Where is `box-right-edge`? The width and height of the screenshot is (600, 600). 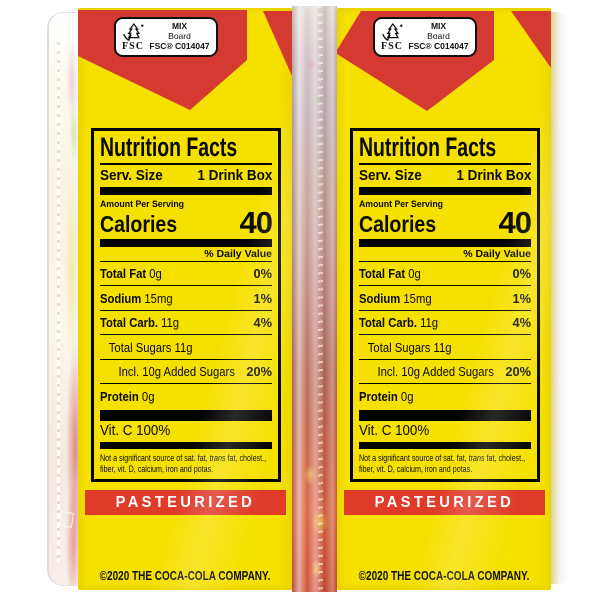 box-right-edge is located at coordinates (560, 298).